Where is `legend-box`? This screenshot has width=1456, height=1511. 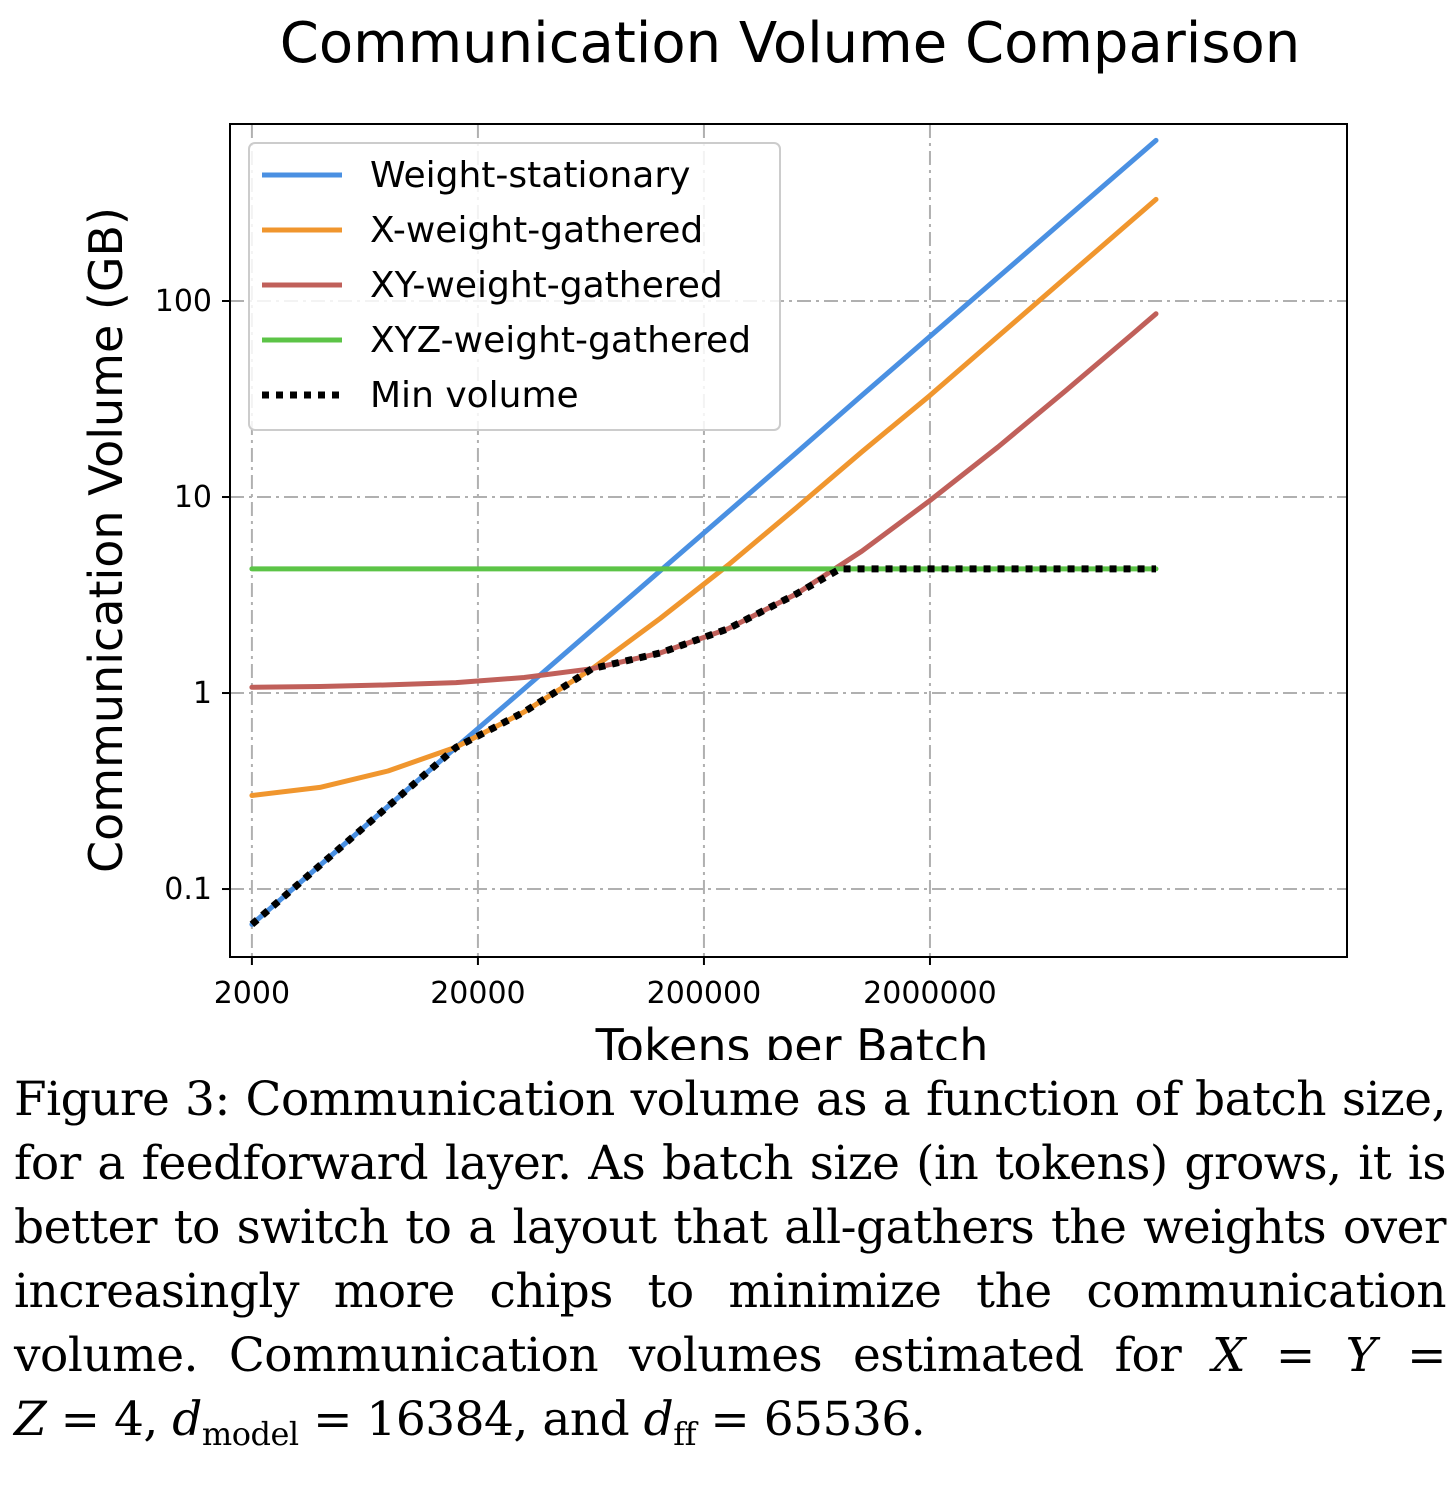
legend-box is located at coordinates (514, 286).